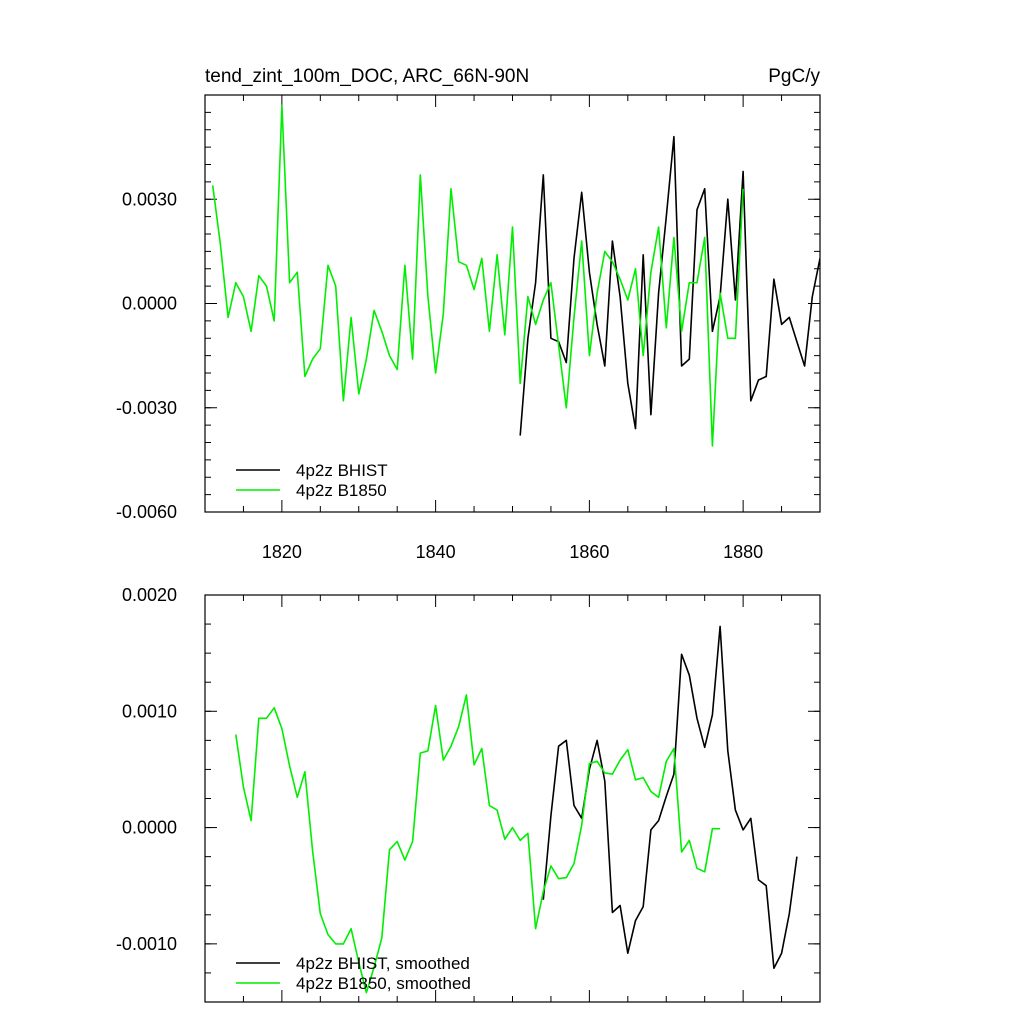 This screenshot has width=1024, height=1024. What do you see at coordinates (341, 490) in the screenshot?
I see `legend-label: 4p2z B1850` at bounding box center [341, 490].